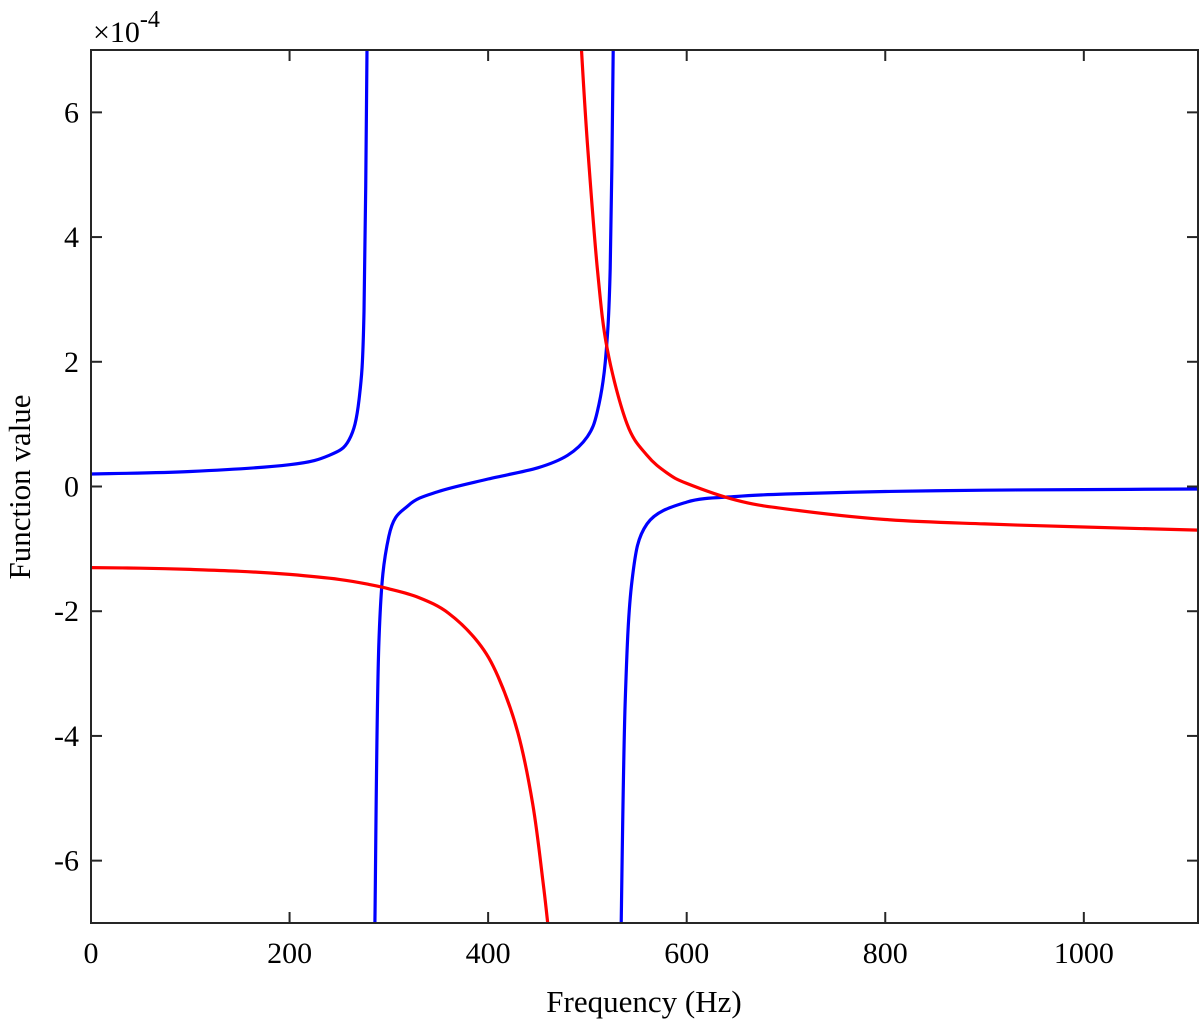 The height and width of the screenshot is (1023, 1200). I want to click on svg-text: ×10⁻⁴, so click(126, 28).